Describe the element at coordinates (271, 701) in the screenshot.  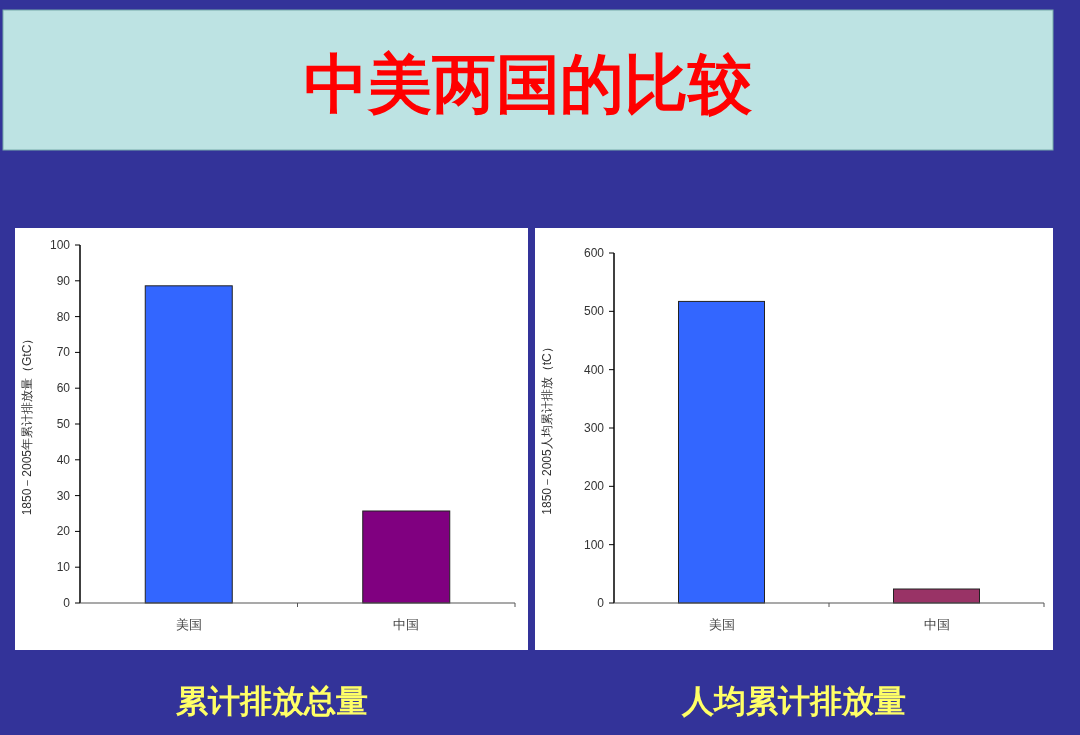
I see `text: 累计排放总量` at that location.